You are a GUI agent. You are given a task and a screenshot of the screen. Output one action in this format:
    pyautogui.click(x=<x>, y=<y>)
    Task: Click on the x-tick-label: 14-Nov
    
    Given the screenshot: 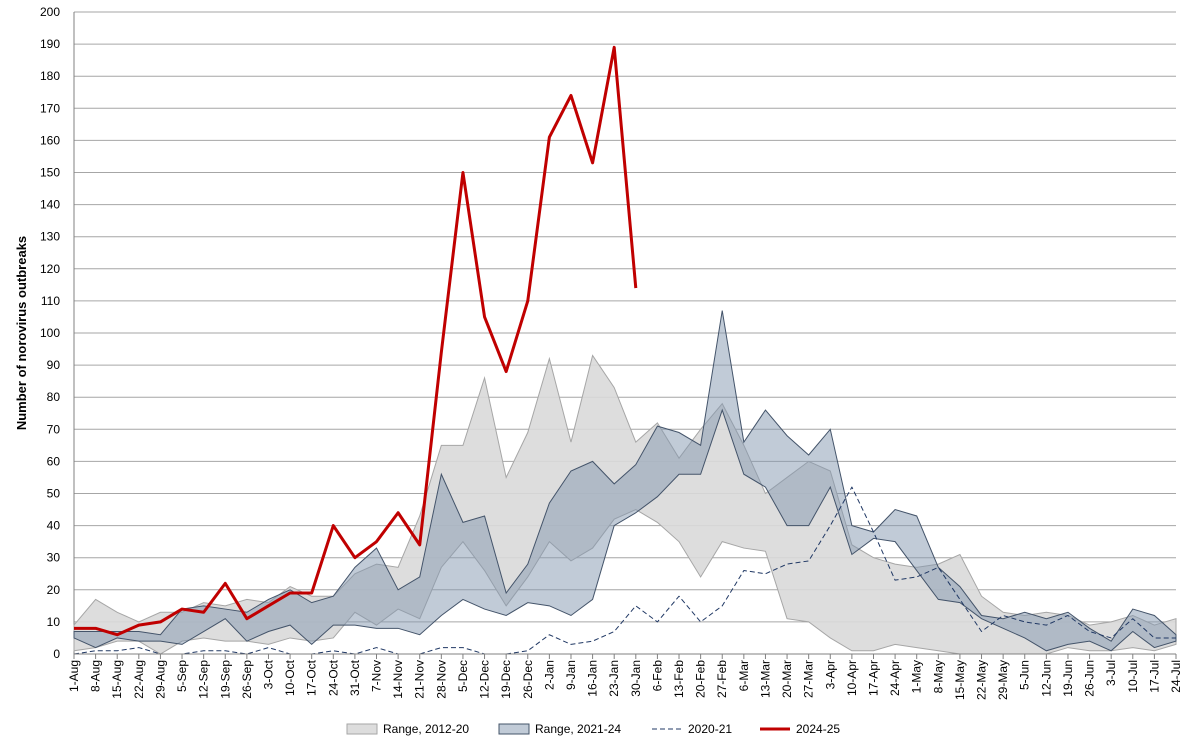 What is the action you would take?
    pyautogui.click(x=398, y=679)
    